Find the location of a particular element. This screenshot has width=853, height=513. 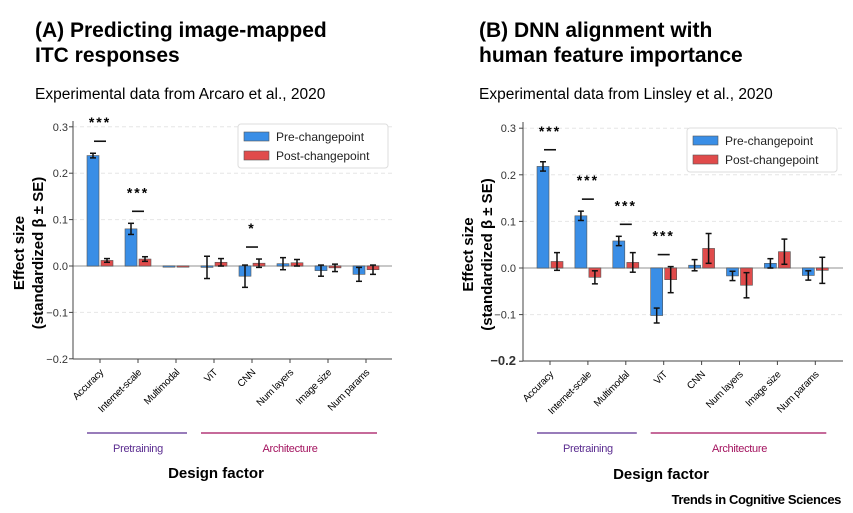

panel-a-y-tick-label: 0.3 is located at coordinates (60, 128).